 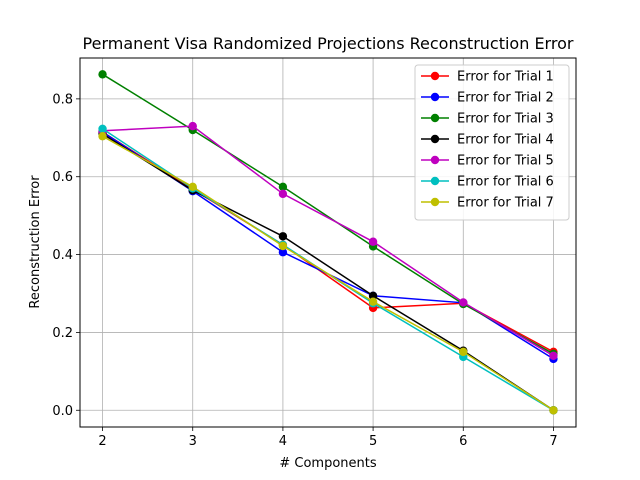 What do you see at coordinates (463, 441) in the screenshot?
I see `x-tick-label: 6` at bounding box center [463, 441].